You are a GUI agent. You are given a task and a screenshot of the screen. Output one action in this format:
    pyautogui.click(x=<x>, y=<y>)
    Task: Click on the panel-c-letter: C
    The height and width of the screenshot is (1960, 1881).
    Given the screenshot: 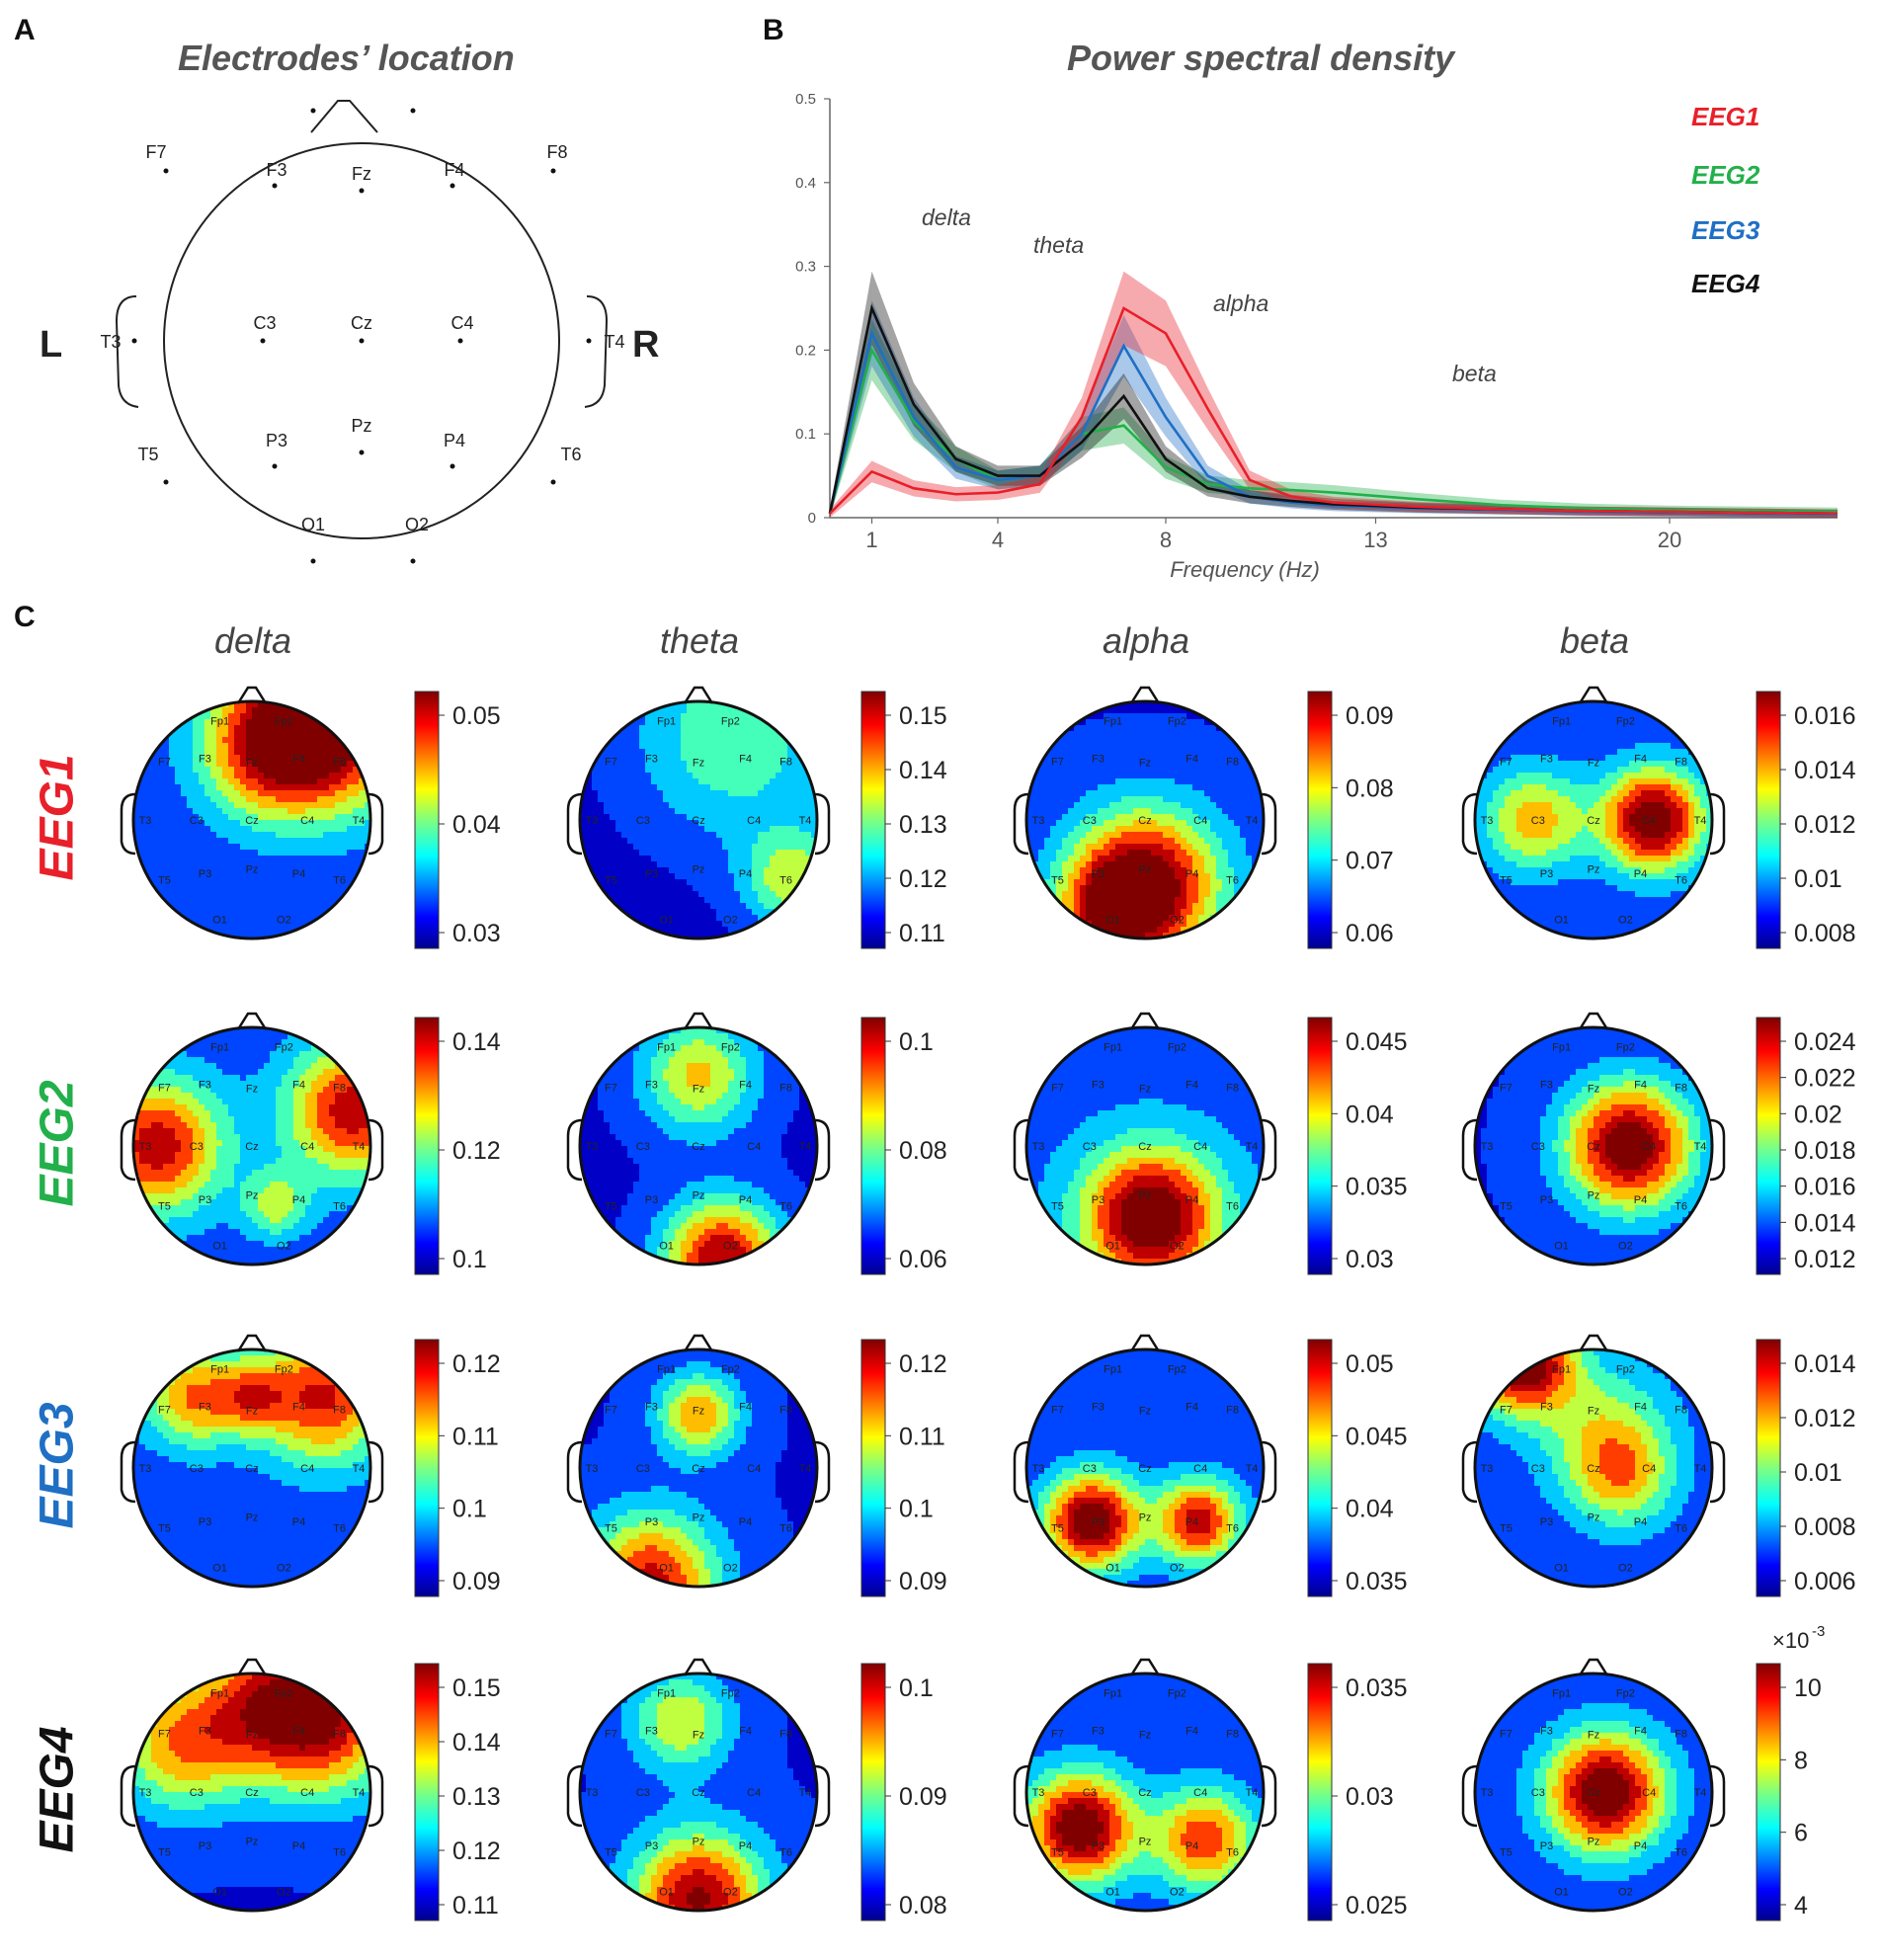 What is the action you would take?
    pyautogui.click(x=25, y=617)
    